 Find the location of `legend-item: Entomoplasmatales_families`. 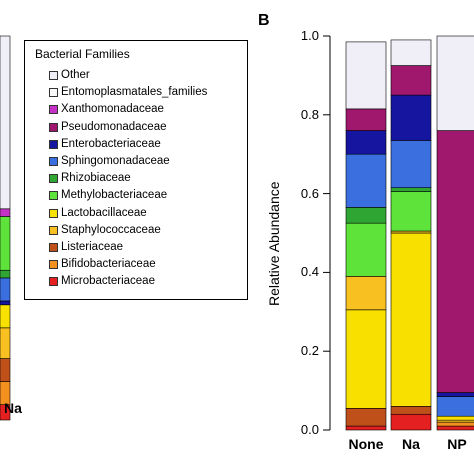

legend-item: Entomoplasmatales_families is located at coordinates (128, 92).